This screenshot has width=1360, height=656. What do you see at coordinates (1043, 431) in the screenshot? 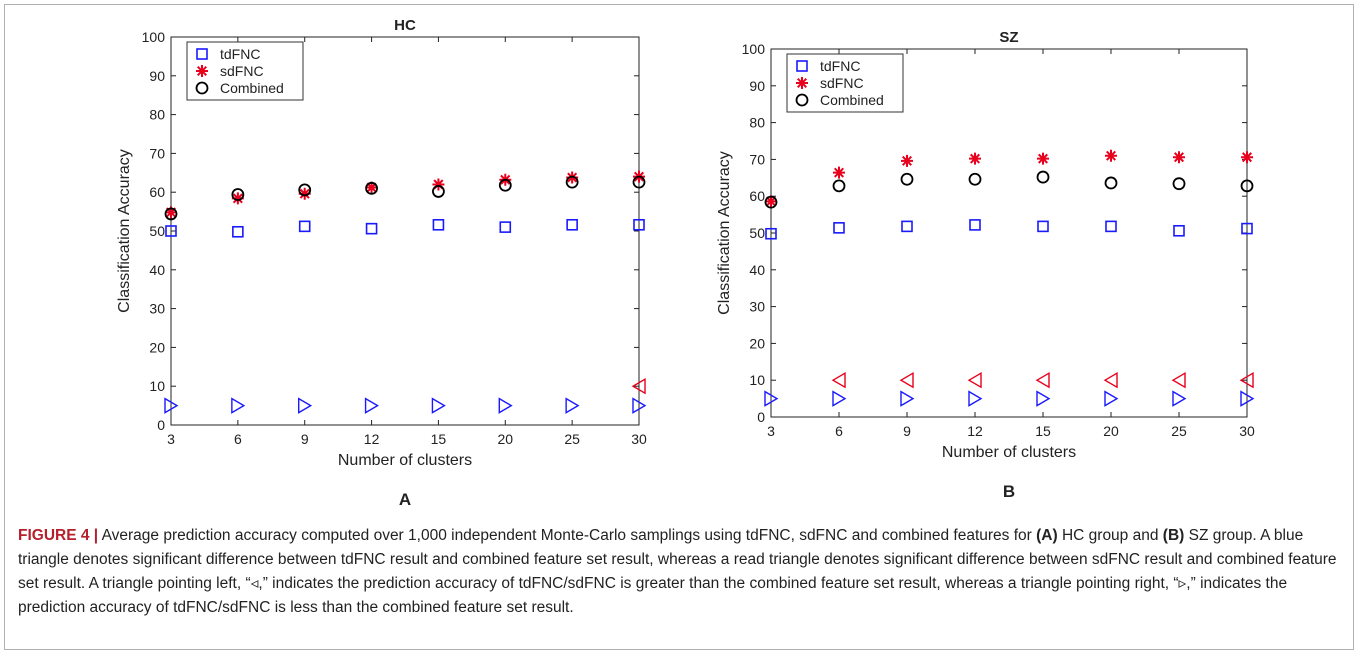
I see `panel-b-xtick-label: 15` at bounding box center [1043, 431].